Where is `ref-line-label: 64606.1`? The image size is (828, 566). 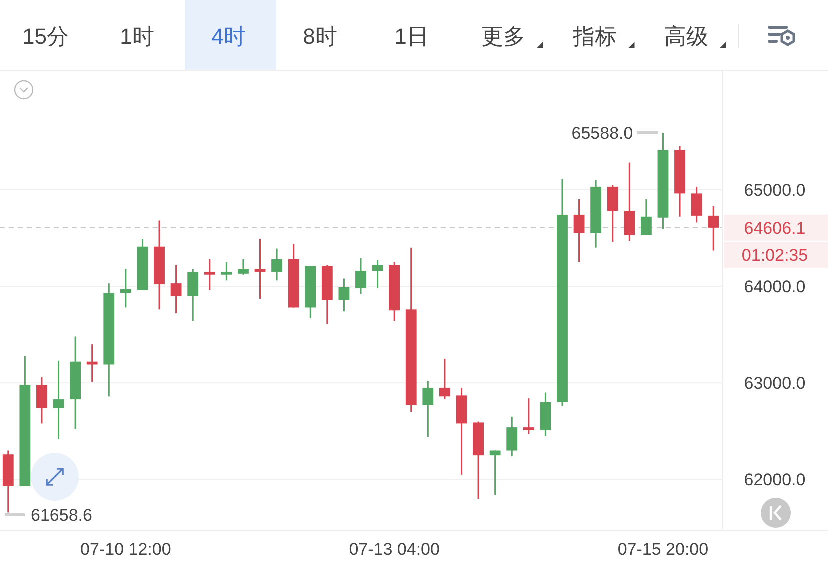 ref-line-label: 64606.1 is located at coordinates (775, 228).